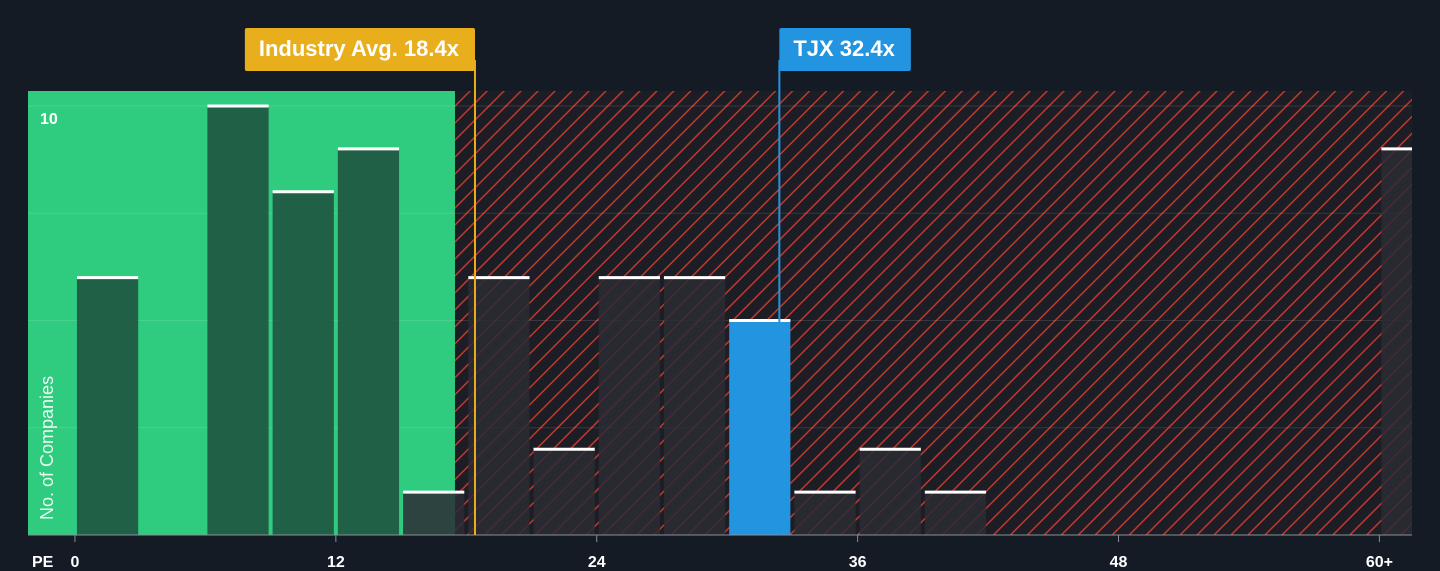  Describe the element at coordinates (1379, 562) in the screenshot. I see `x-tick-label: 60+` at that location.